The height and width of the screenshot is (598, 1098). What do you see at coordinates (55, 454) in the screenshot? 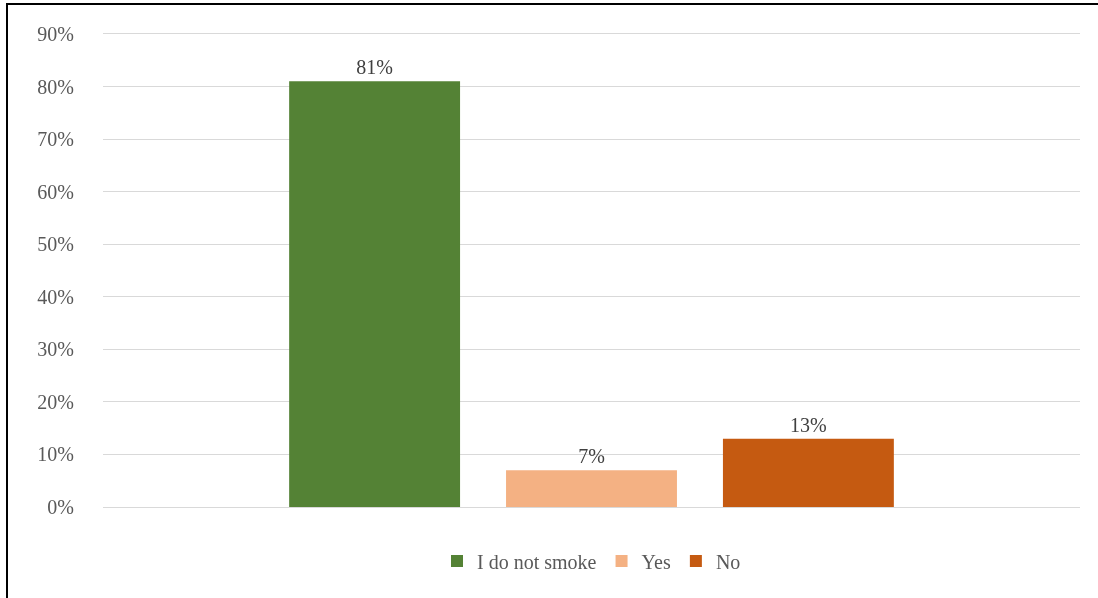
I see `y-tick-label: 10%` at bounding box center [55, 454].